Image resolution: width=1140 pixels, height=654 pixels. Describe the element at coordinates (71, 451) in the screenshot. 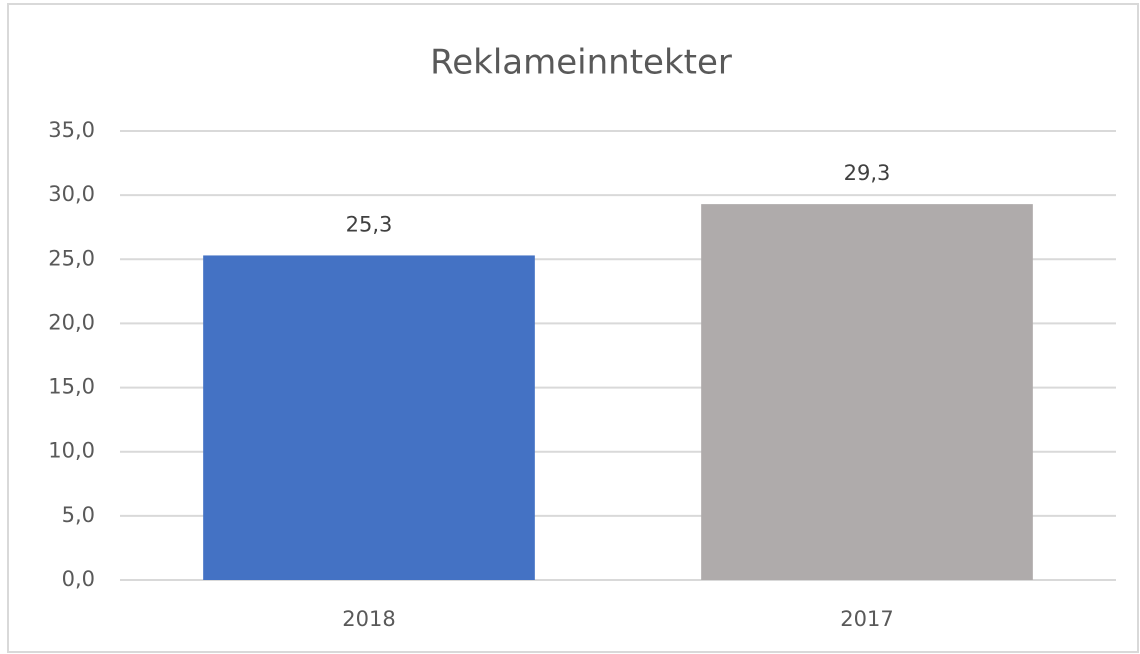

I see `y-tick-label: 10,0` at that location.